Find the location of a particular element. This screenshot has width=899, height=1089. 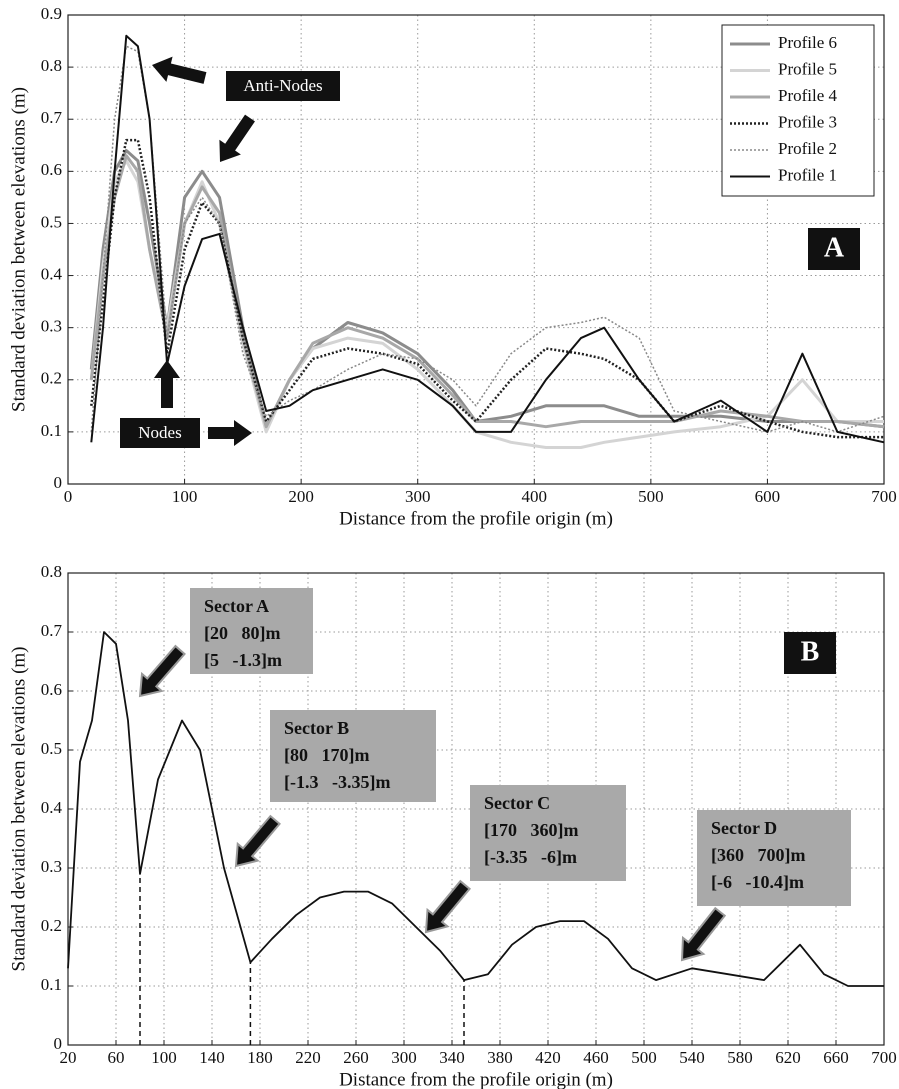

x-tick-label: 460 is located at coordinates (596, 1057).